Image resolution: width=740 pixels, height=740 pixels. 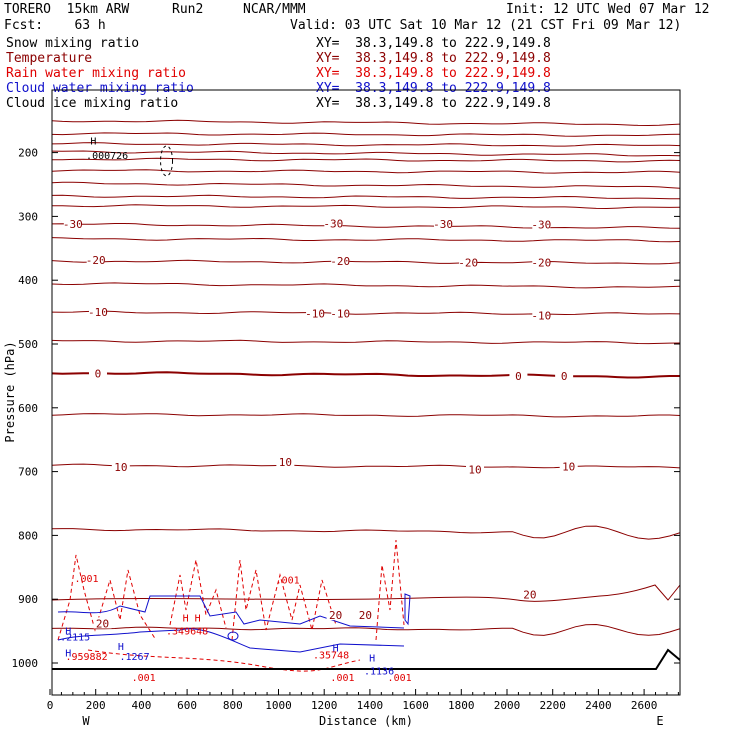 I want to click on y-tick-label: 600, so click(x=28, y=408).